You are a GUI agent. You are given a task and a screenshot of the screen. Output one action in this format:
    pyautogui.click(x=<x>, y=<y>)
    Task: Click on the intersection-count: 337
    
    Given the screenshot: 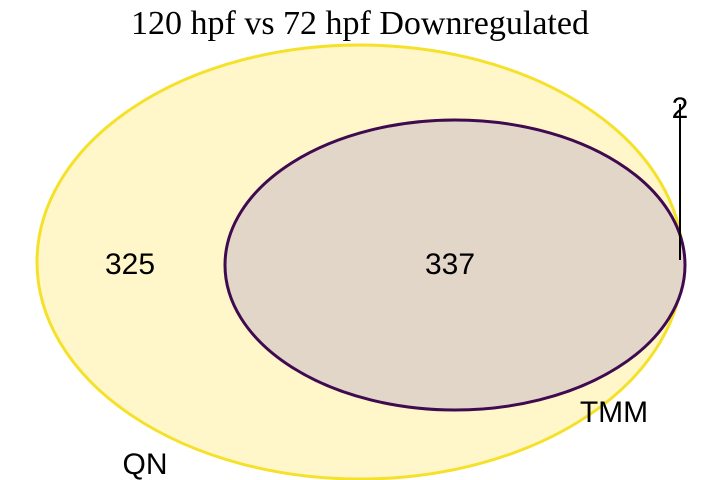 What is the action you would take?
    pyautogui.click(x=450, y=264)
    